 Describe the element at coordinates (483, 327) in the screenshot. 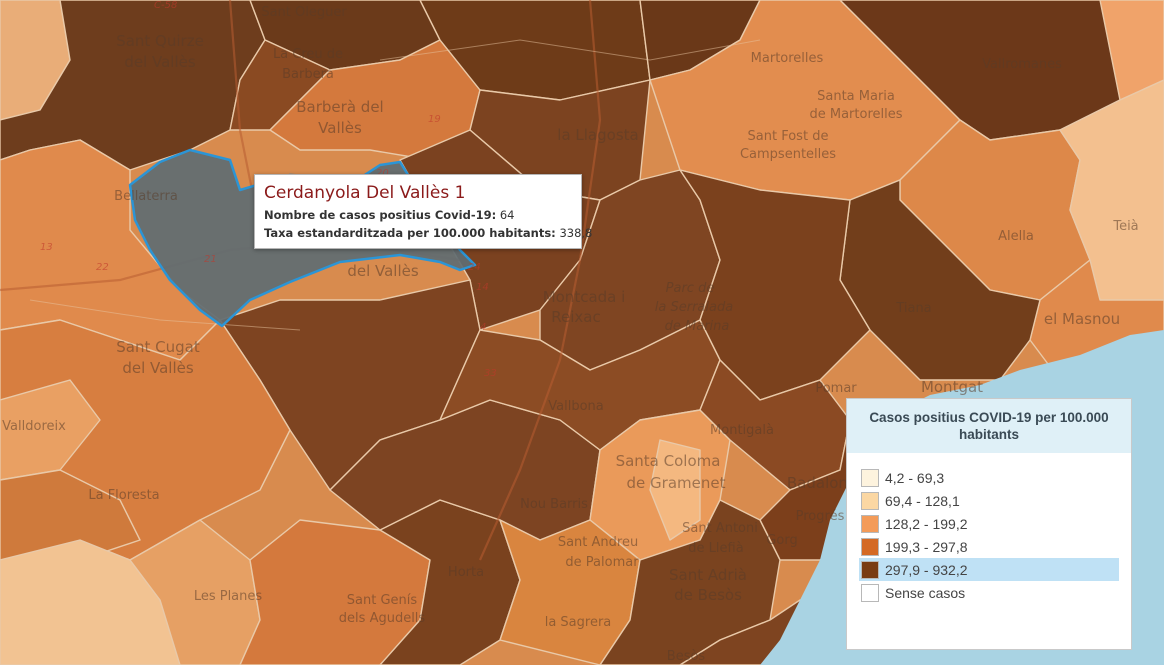

I see `svg-text: 4` at that location.